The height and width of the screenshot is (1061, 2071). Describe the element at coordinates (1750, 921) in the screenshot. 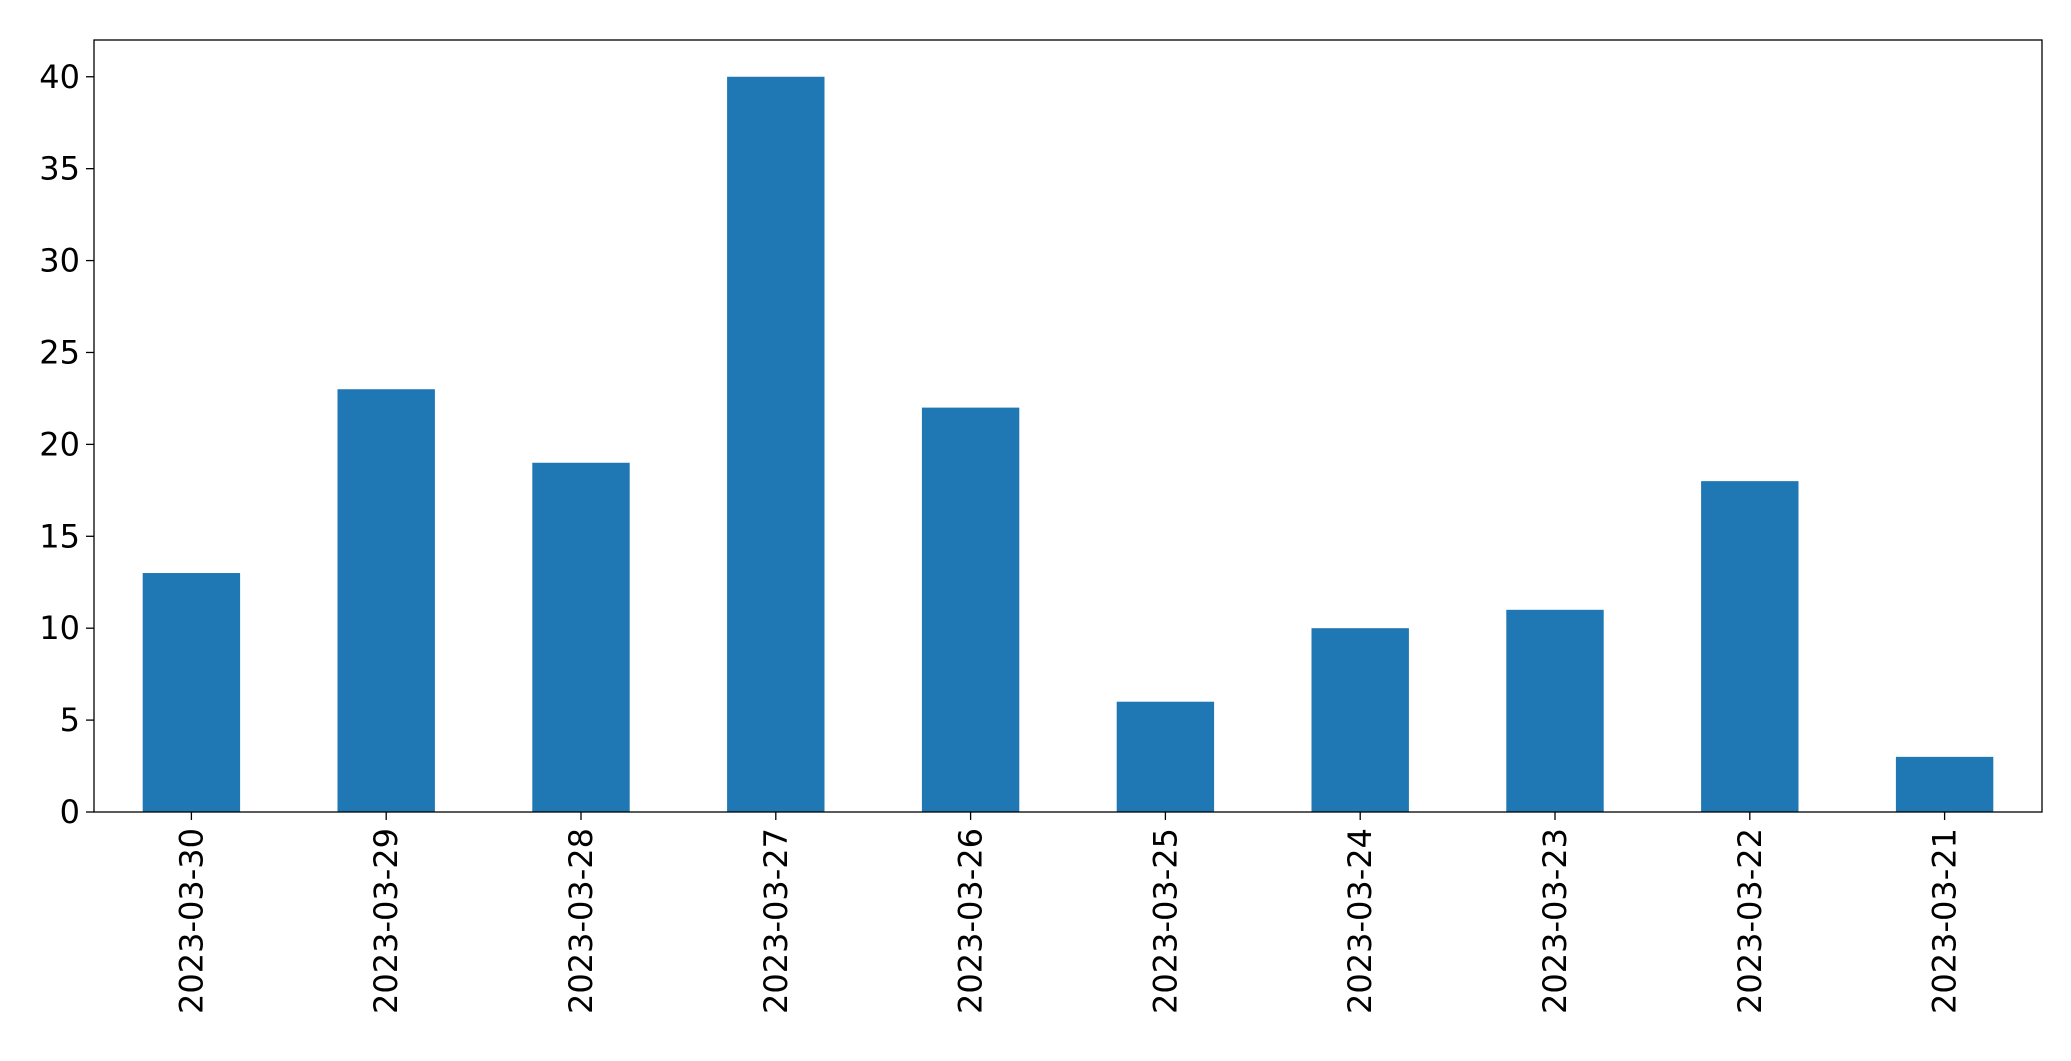

I see `x-tick-label: 2023-03-22` at that location.